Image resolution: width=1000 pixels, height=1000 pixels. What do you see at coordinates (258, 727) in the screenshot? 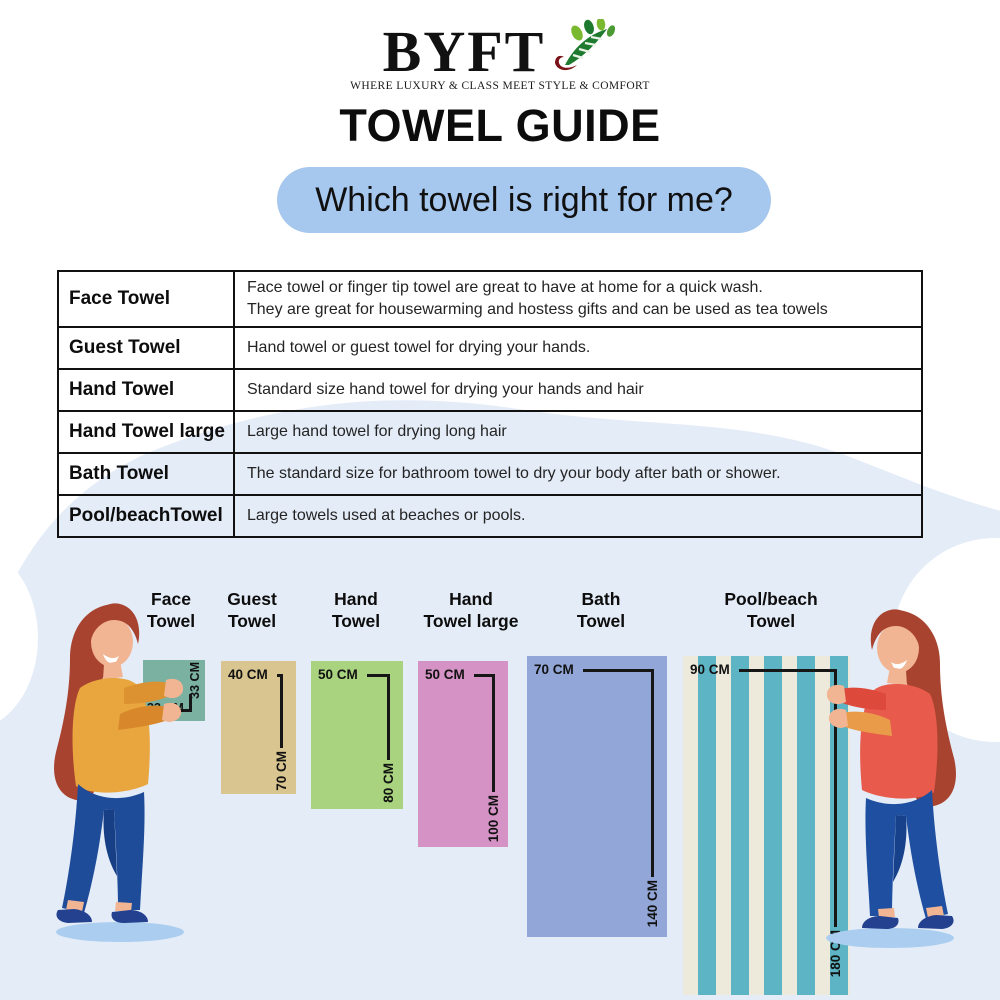
I see `towel-swatch-guest: 40 CM 70 CM` at bounding box center [258, 727].